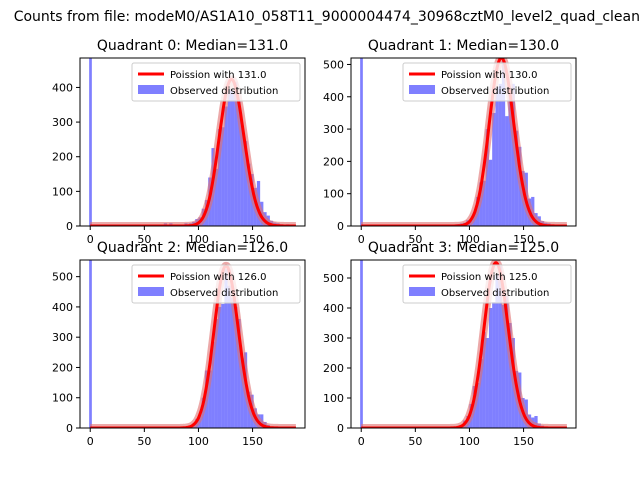 This screenshot has width=640, height=480. I want to click on poisson-curve, so click(193, 151).